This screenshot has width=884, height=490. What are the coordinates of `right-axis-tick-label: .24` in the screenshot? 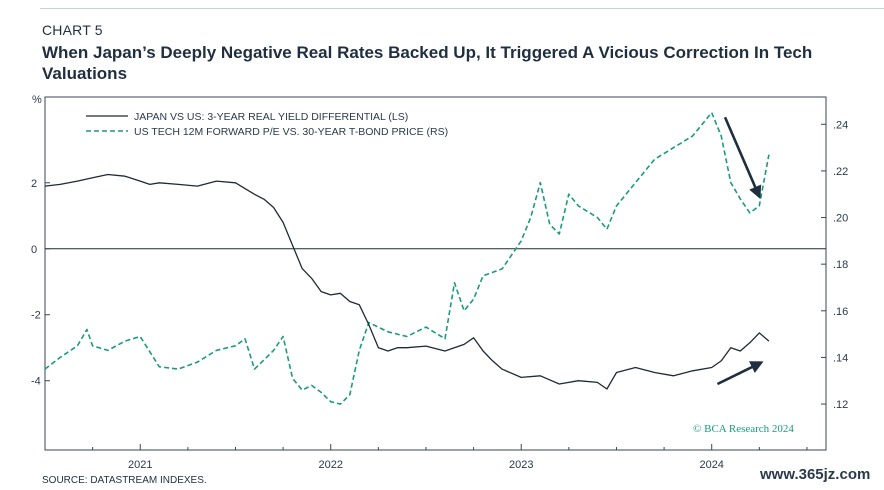 It's located at (840, 125).